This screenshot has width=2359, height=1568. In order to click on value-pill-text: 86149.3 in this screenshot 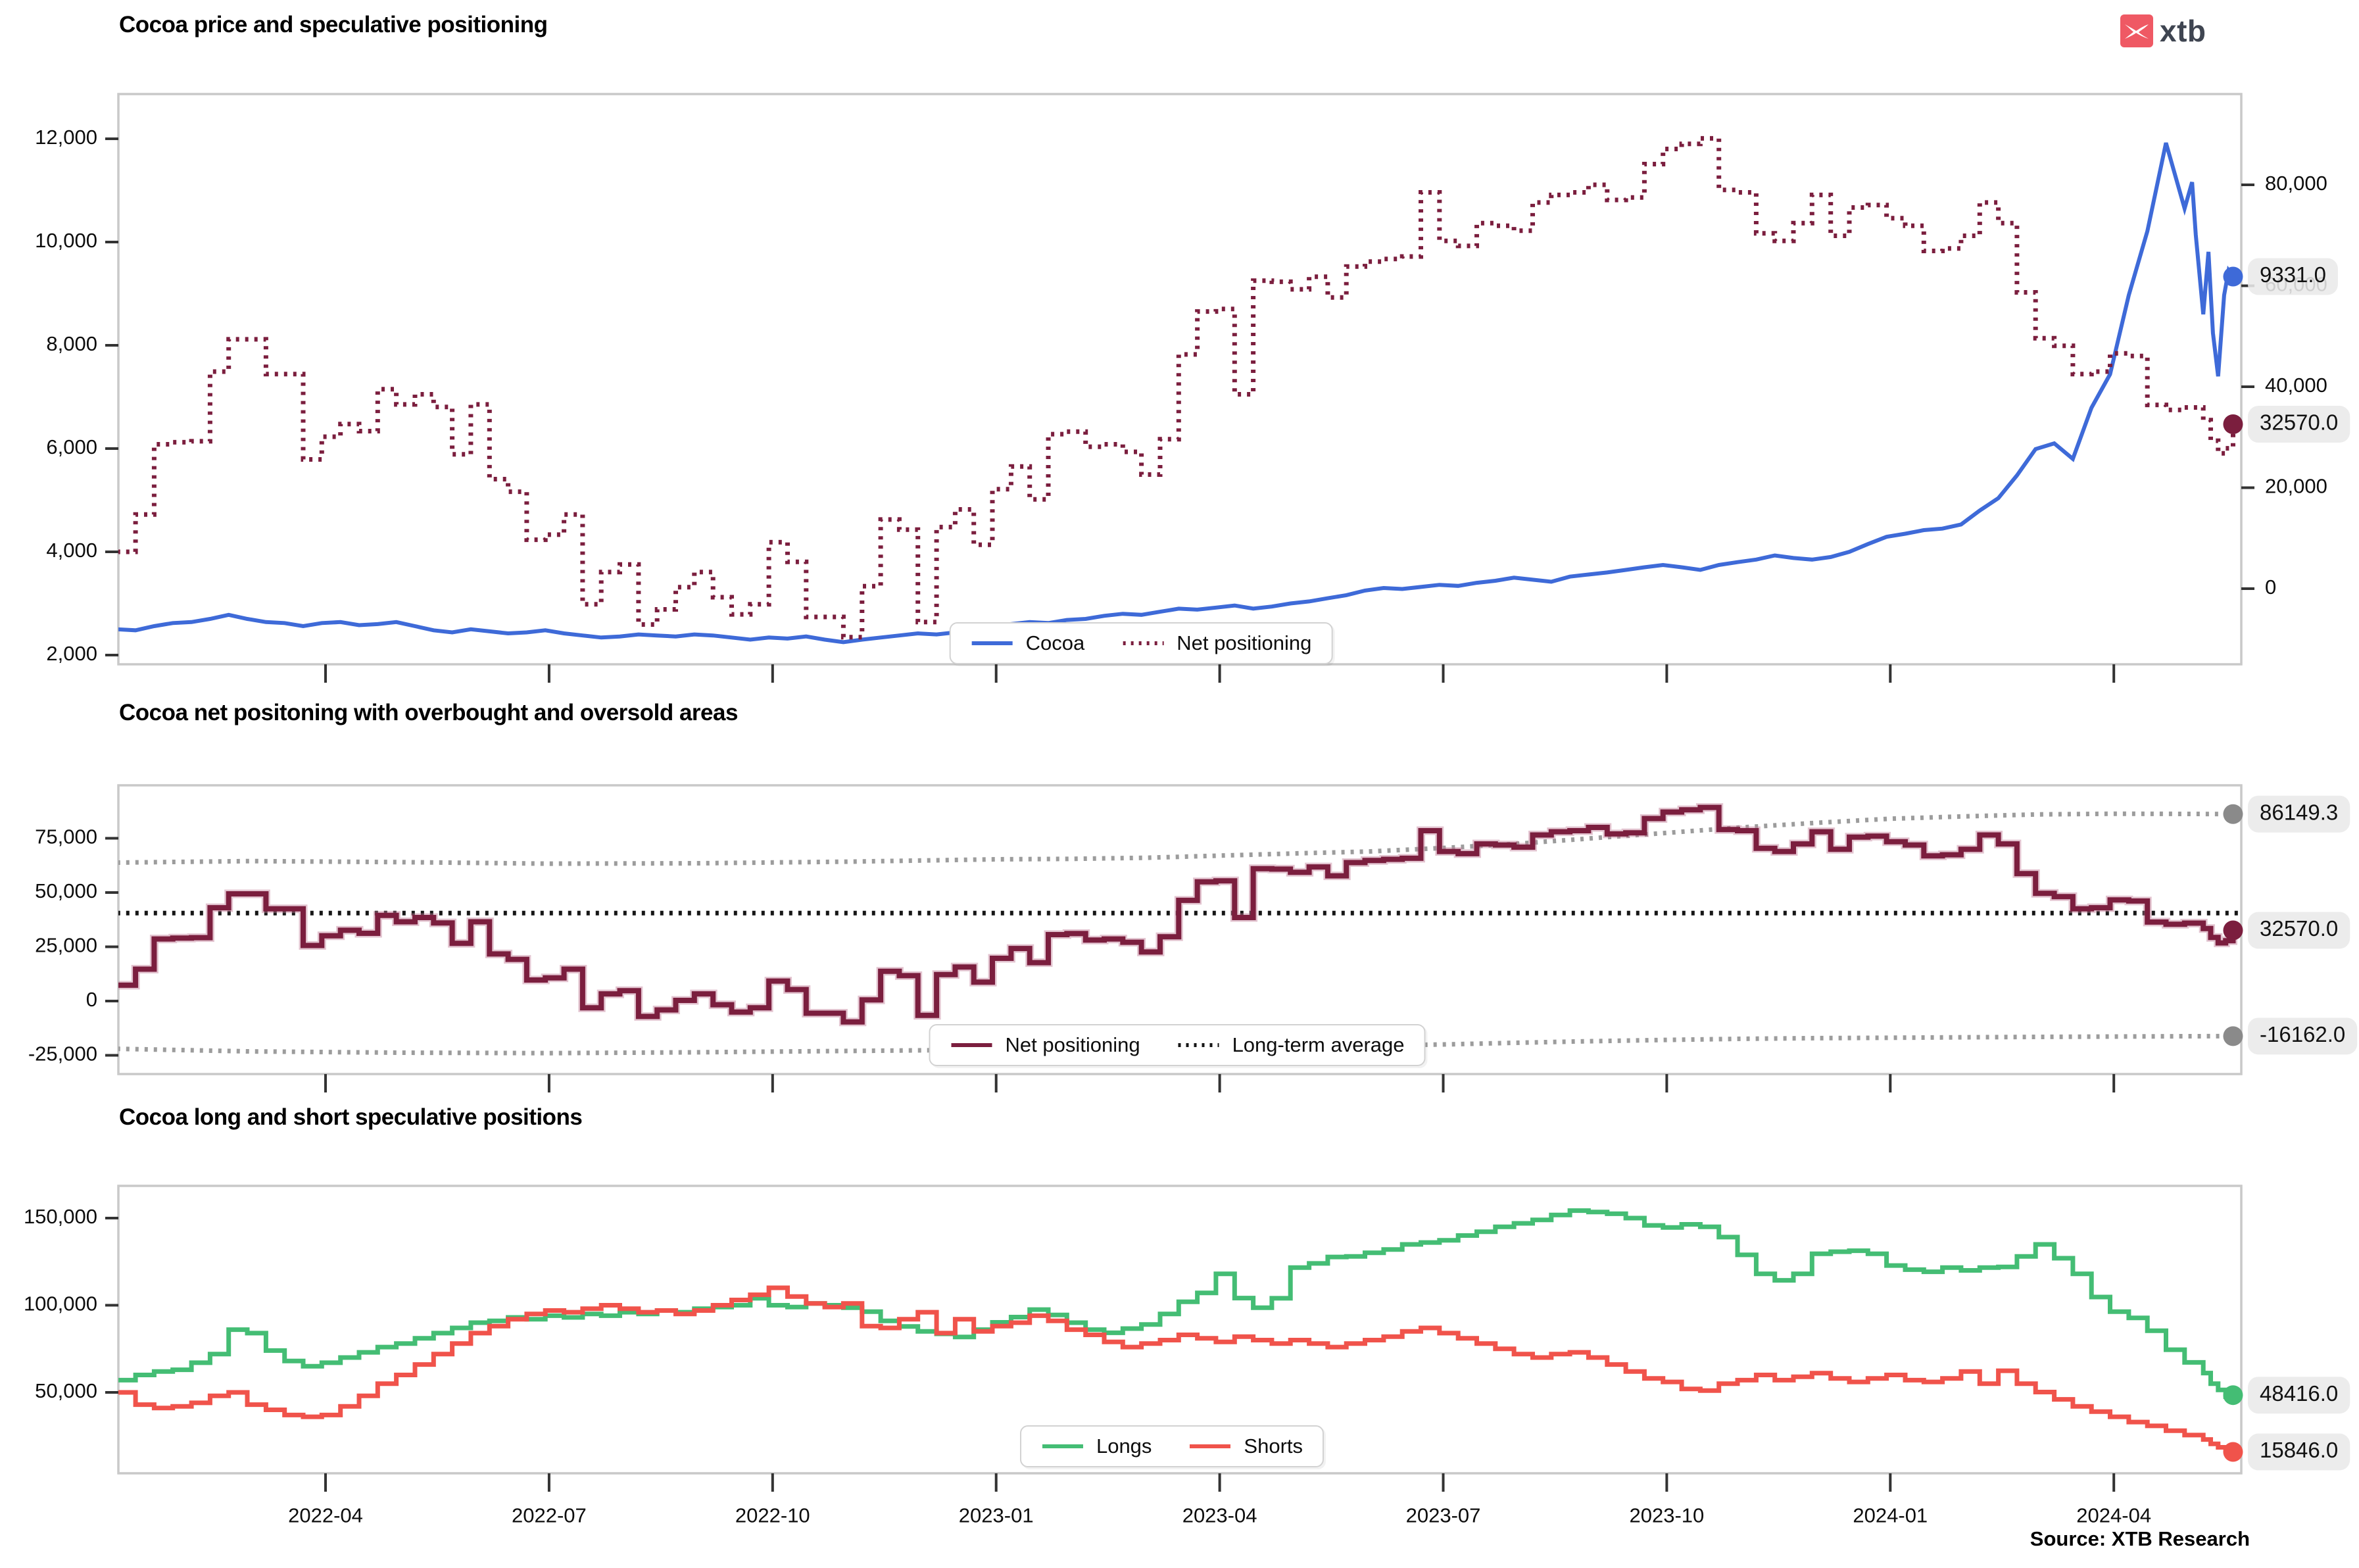, I will do `click(2299, 812)`.